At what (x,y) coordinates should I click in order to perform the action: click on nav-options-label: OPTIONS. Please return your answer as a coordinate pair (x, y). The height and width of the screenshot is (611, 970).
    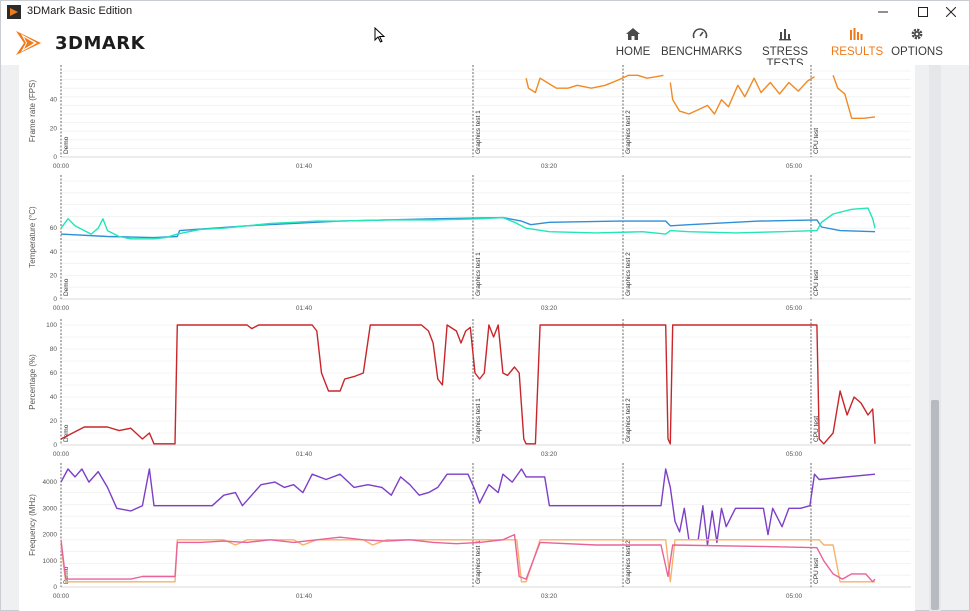
    Looking at the image, I should click on (917, 52).